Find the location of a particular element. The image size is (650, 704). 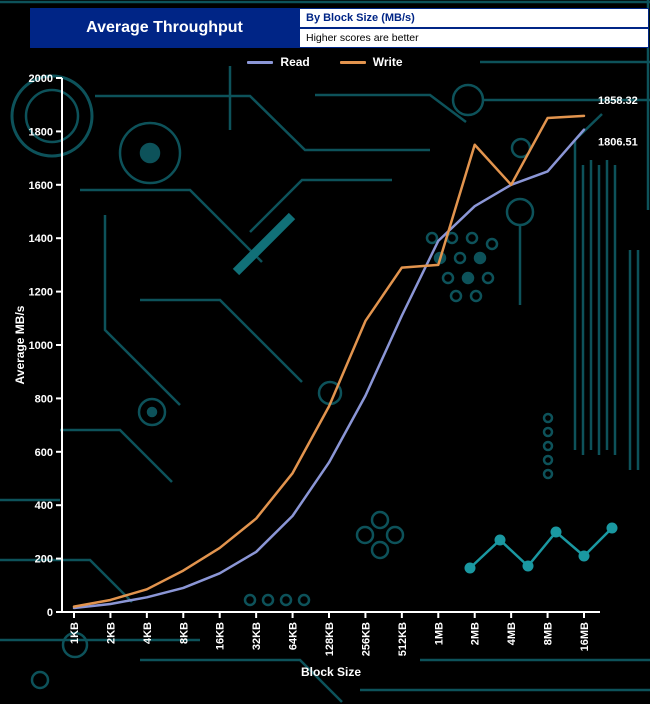

x-axis-tick-label: 256KB is located at coordinates (366, 639).